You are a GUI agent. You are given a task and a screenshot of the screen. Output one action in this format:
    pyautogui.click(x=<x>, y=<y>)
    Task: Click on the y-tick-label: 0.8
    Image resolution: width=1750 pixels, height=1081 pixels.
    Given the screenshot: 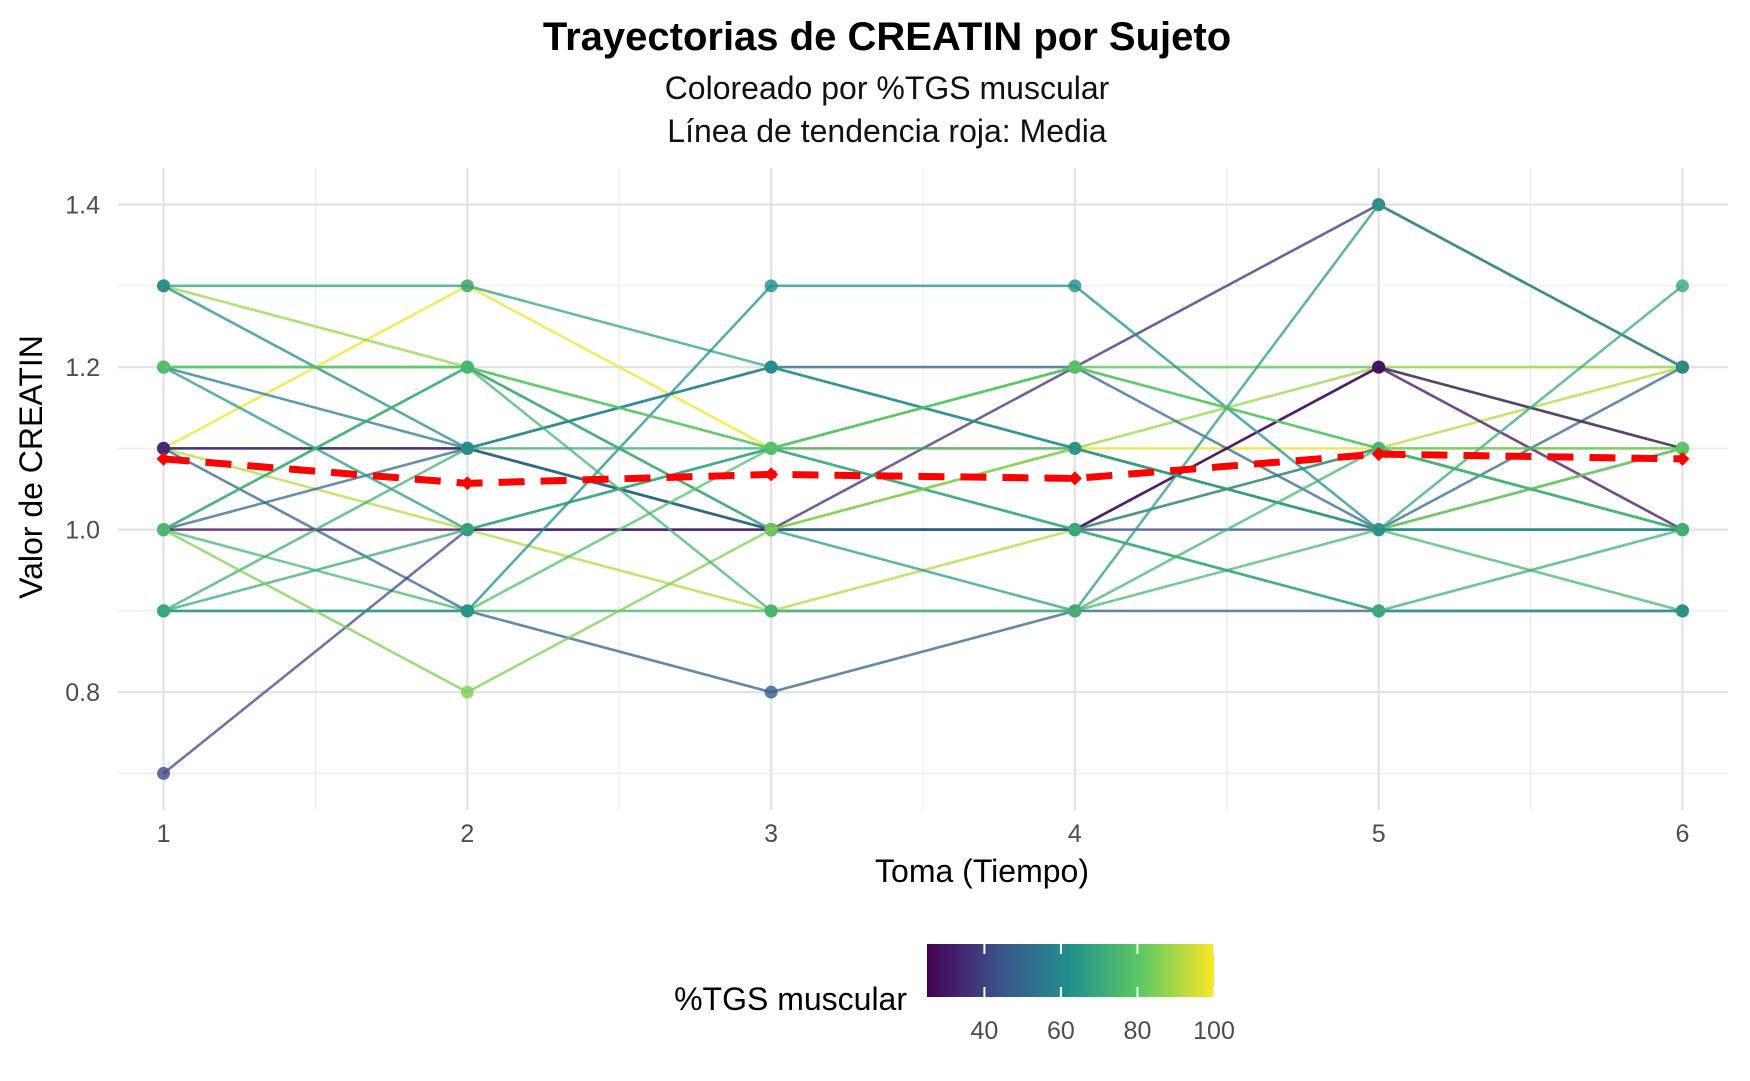 What is the action you would take?
    pyautogui.click(x=82, y=693)
    